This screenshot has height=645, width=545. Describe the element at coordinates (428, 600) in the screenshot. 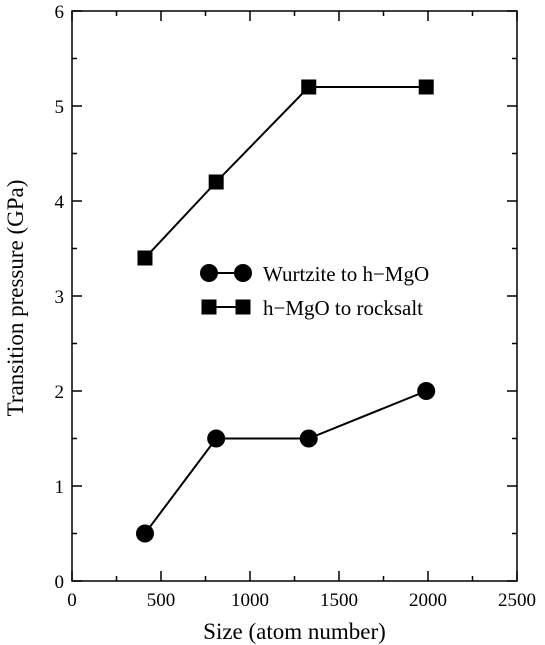

I see `x-tick-label: 2000` at that location.